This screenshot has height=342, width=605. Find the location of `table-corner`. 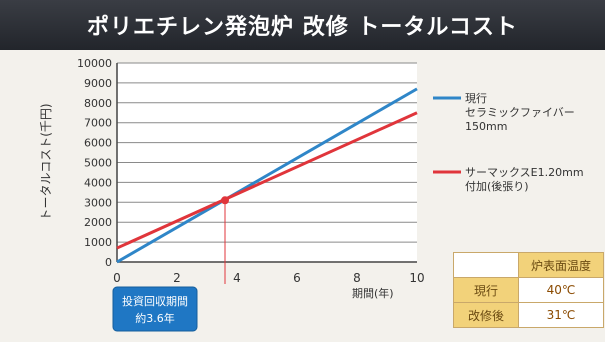

table-corner is located at coordinates (486, 265).